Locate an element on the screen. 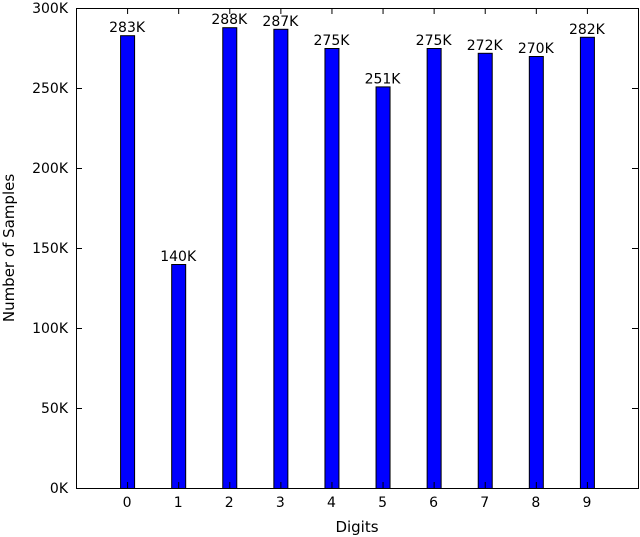 The height and width of the screenshot is (537, 640). y-tick-label-4: 200K is located at coordinates (50, 169).